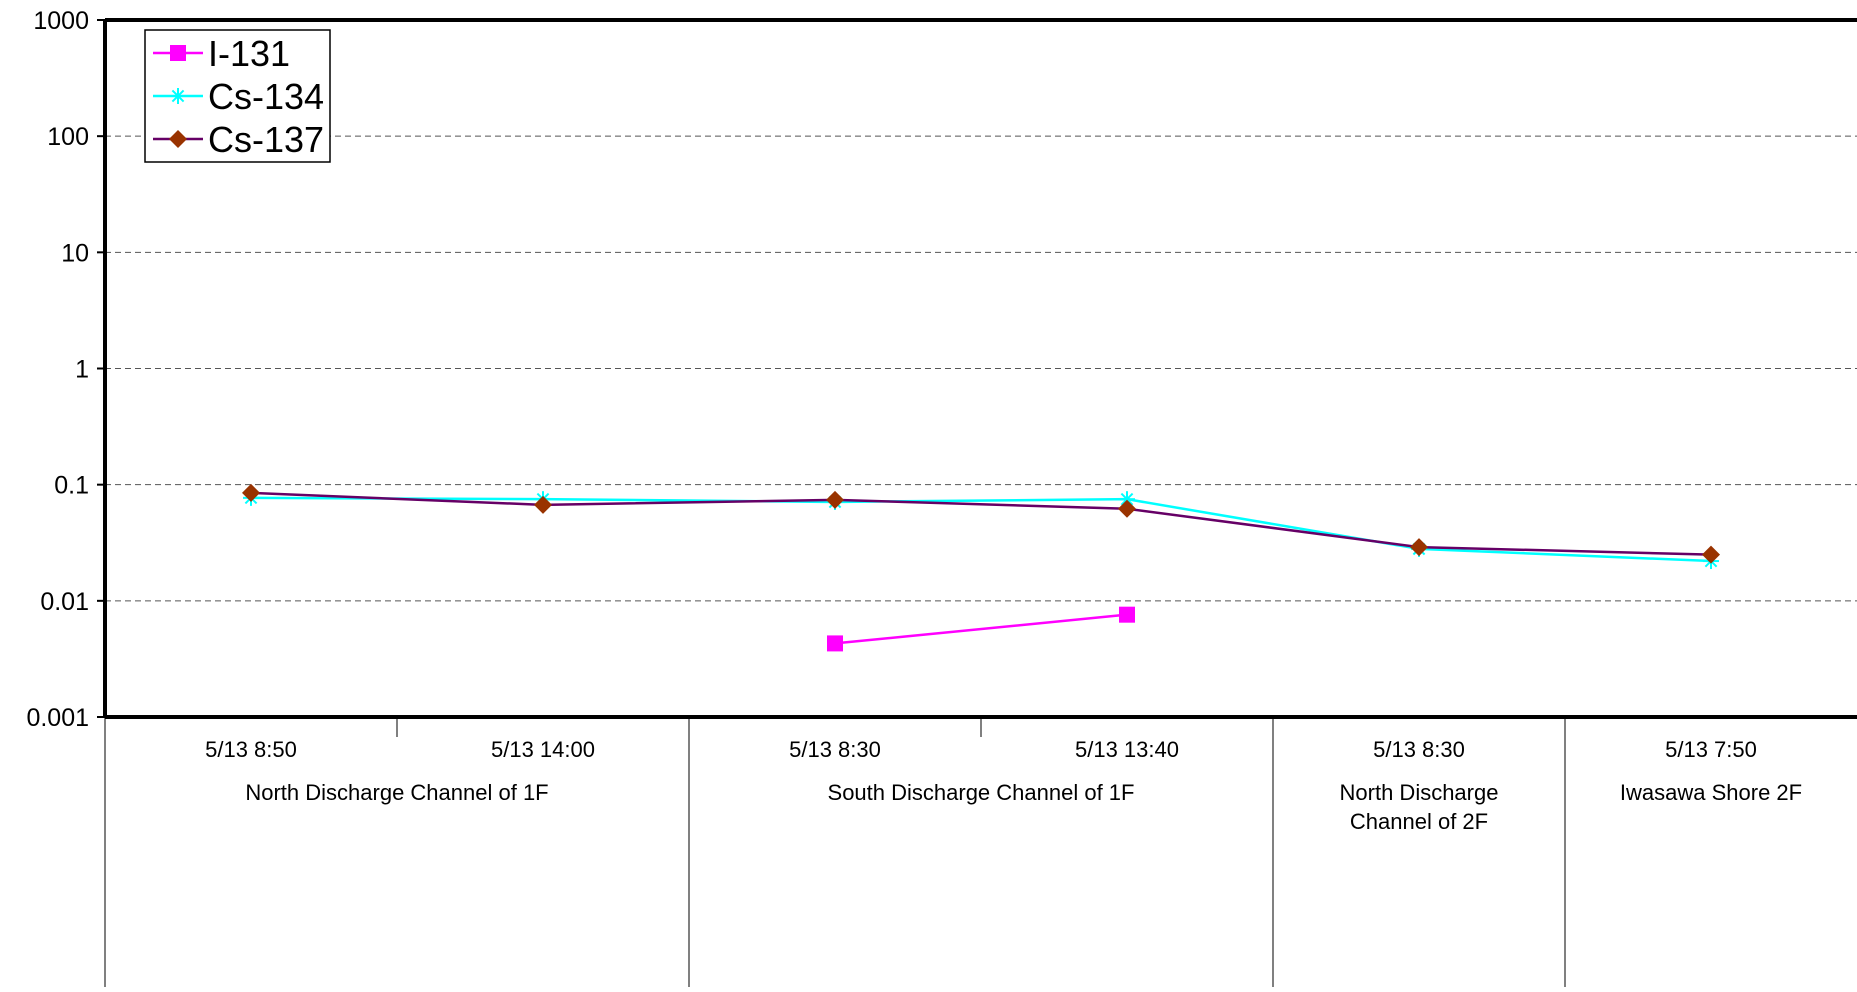 This screenshot has height=992, width=1857. What do you see at coordinates (1127, 749) in the screenshot?
I see `x-tick-label: 5/13 13:40` at bounding box center [1127, 749].